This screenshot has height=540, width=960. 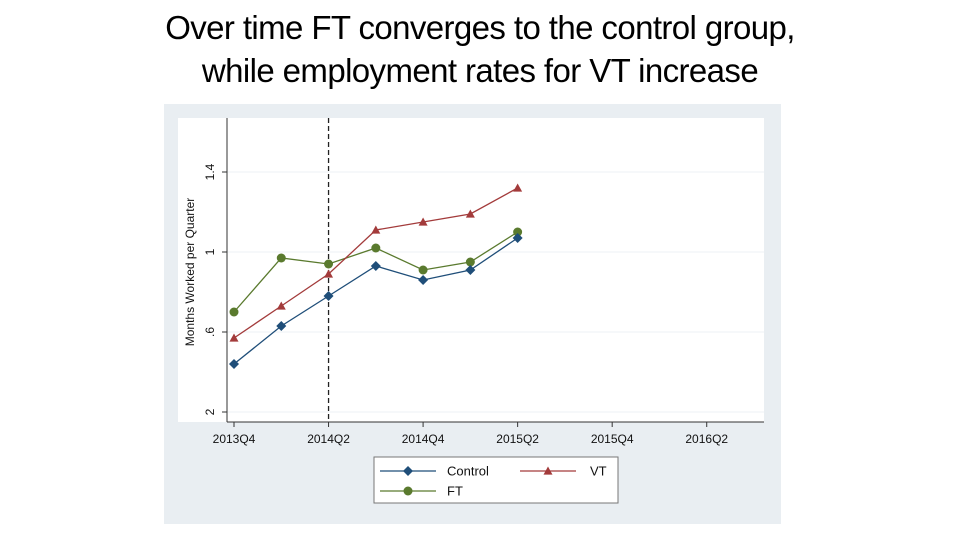 What do you see at coordinates (234, 439) in the screenshot?
I see `x-tick-label: 2013Q4` at bounding box center [234, 439].